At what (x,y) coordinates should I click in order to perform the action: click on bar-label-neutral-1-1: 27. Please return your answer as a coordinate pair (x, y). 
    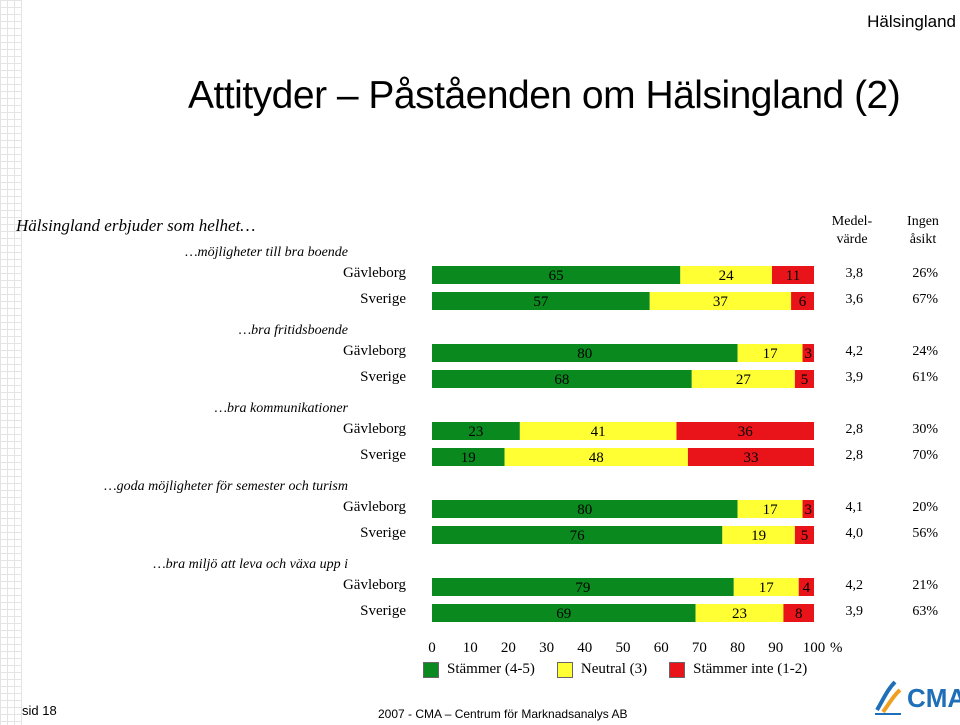
    Looking at the image, I should click on (744, 380).